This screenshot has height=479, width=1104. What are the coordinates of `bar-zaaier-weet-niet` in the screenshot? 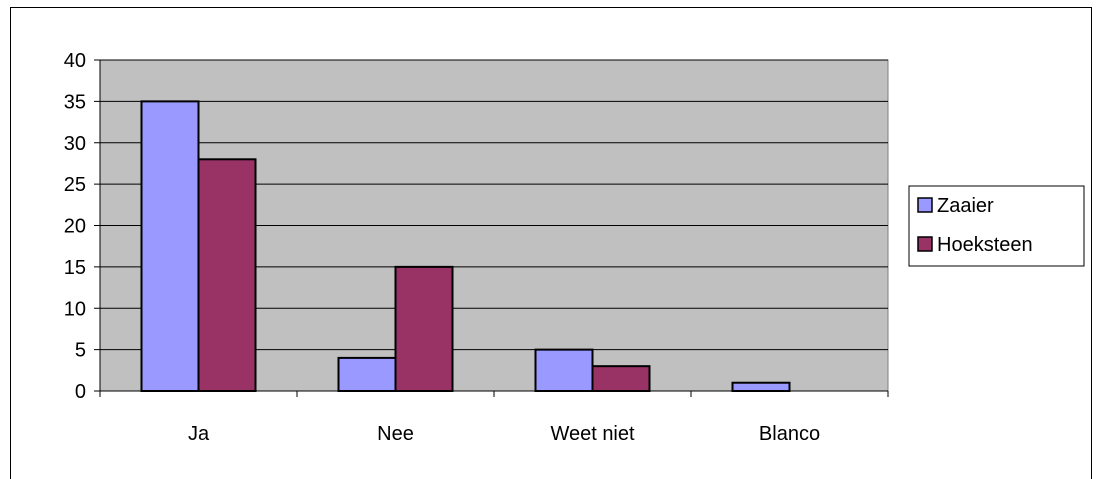 It's located at (564, 370).